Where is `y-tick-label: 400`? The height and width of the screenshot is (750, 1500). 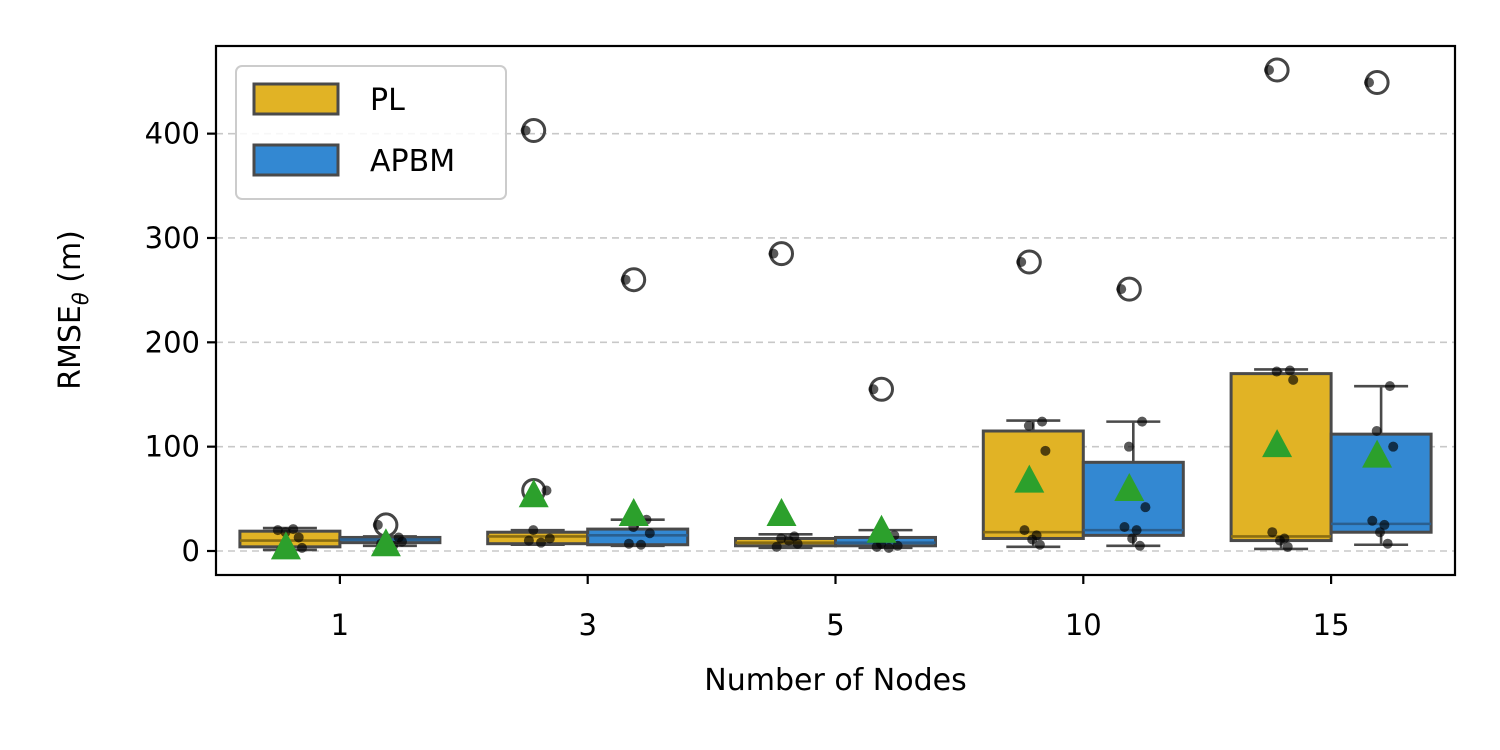 y-tick-label: 400 is located at coordinates (172, 134).